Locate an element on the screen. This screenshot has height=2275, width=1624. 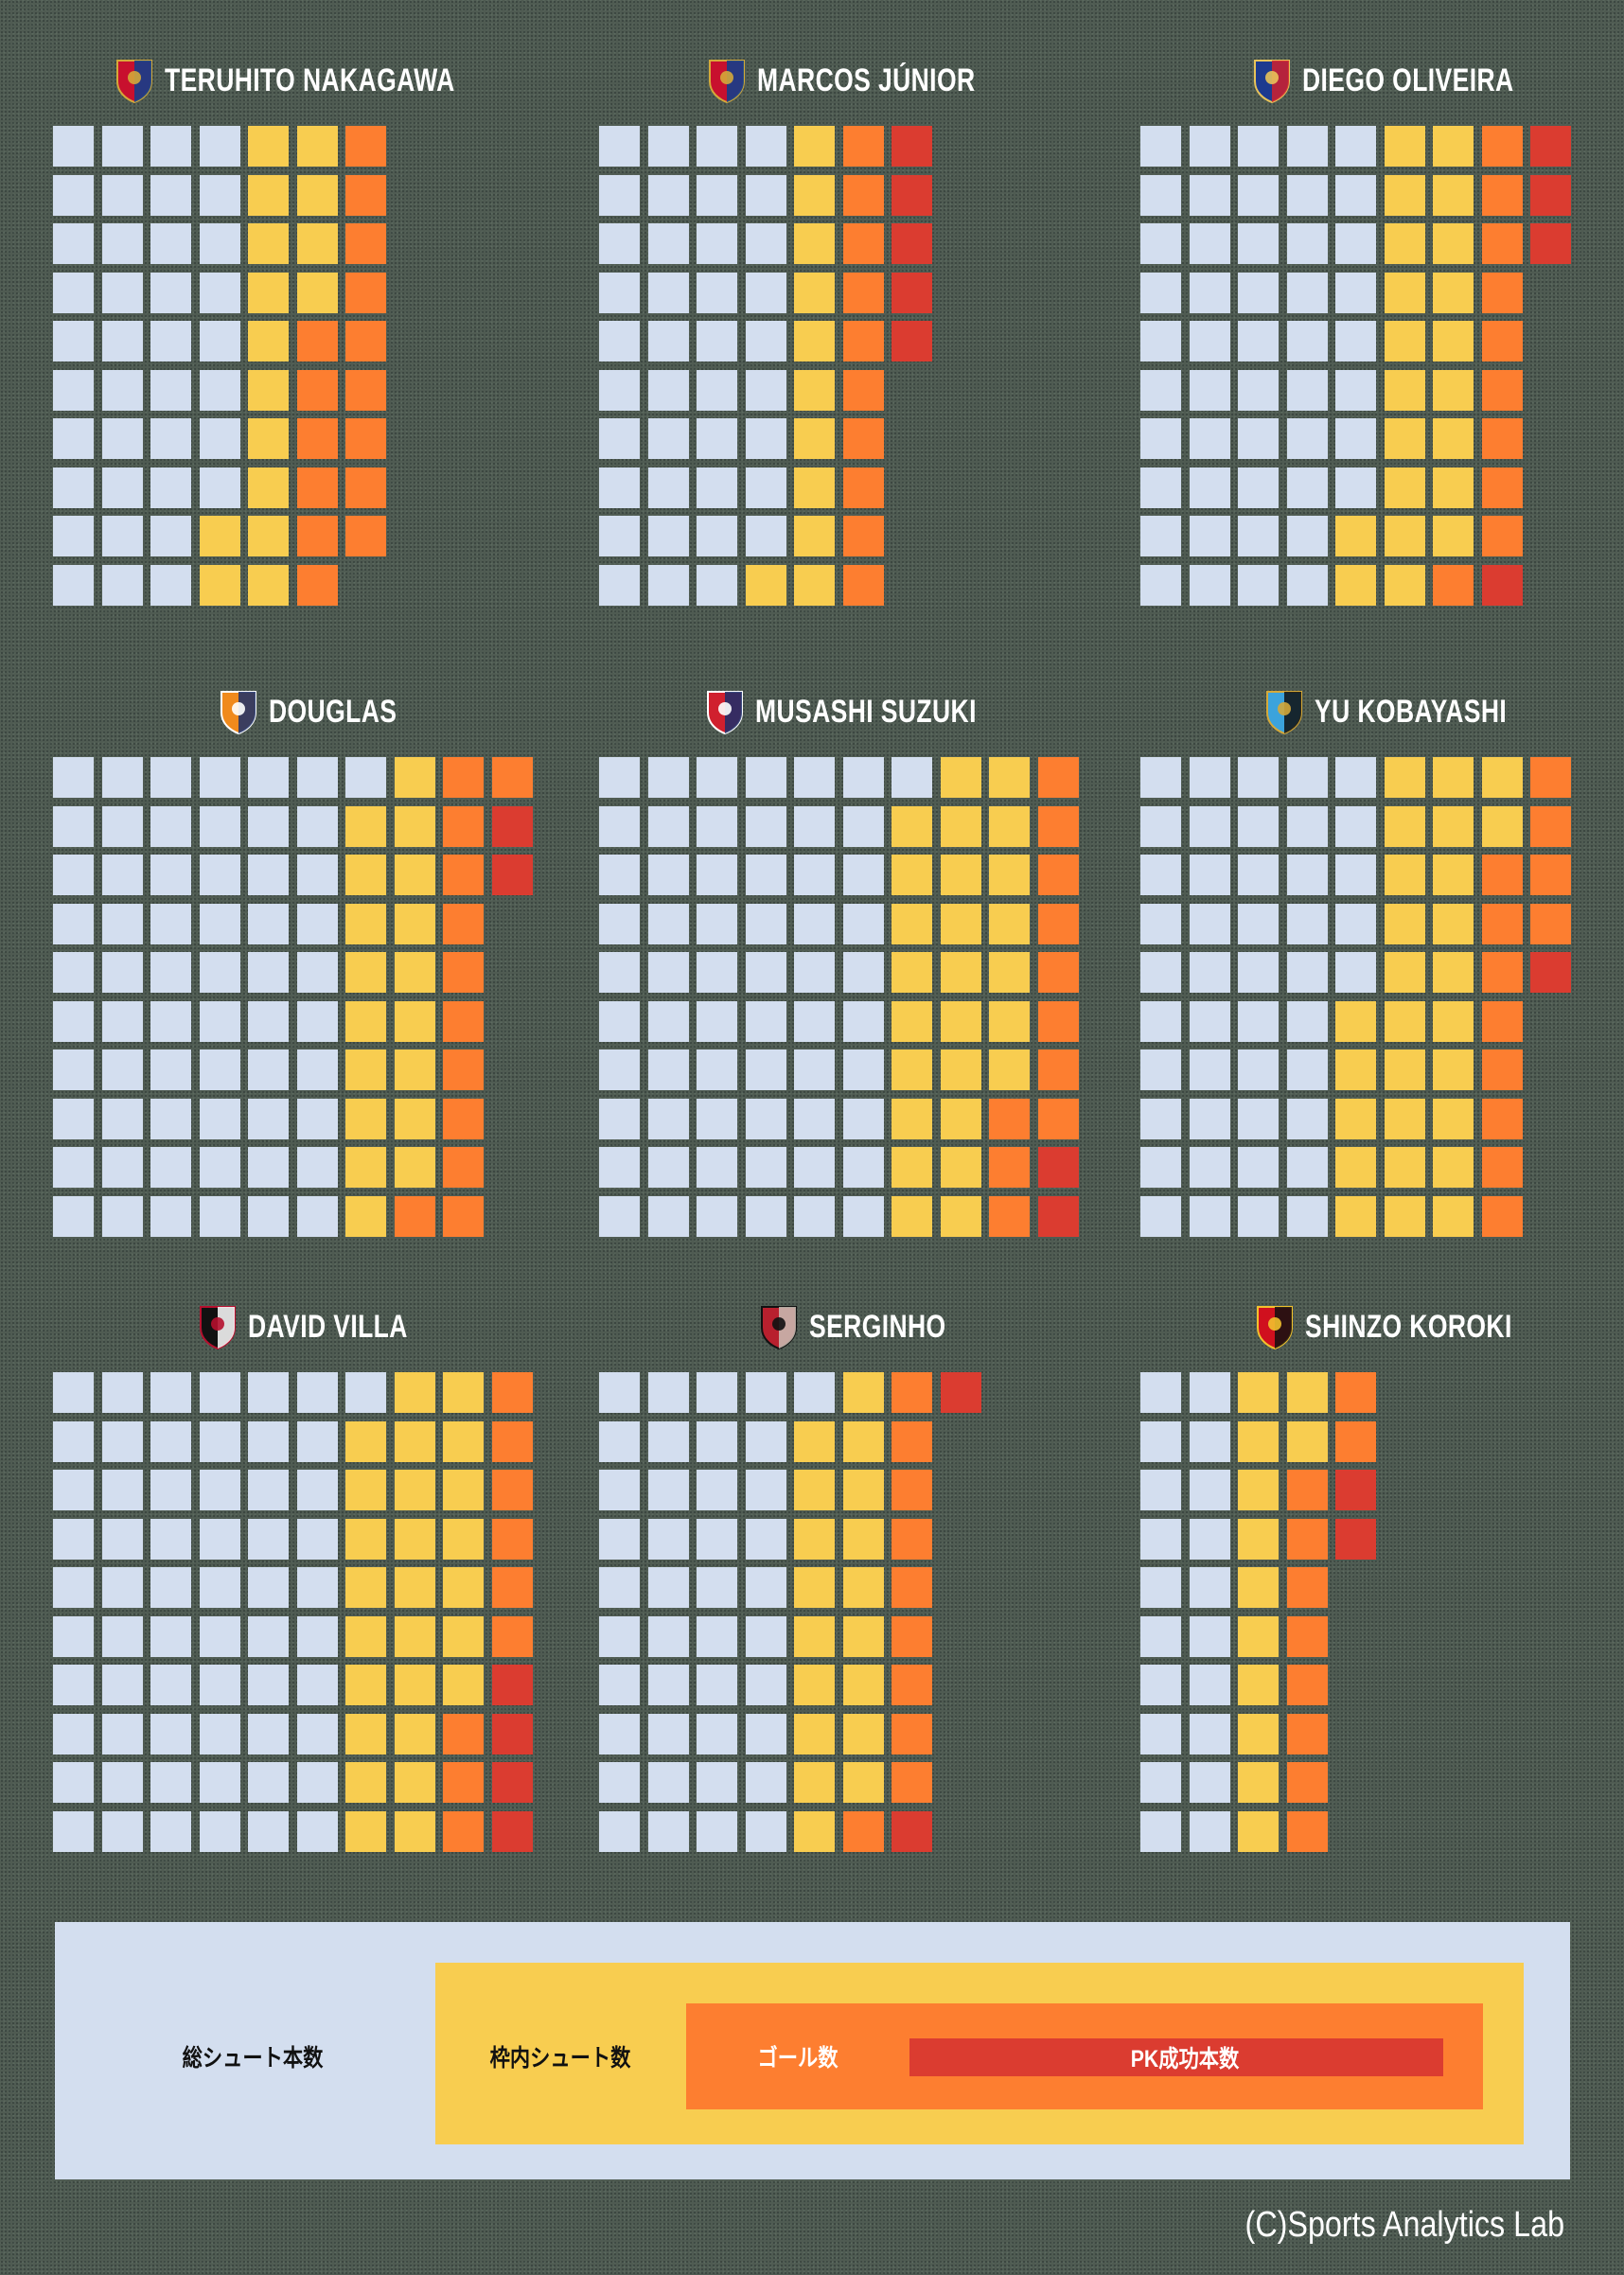
player-name: SERGINHO is located at coordinates (877, 1327).